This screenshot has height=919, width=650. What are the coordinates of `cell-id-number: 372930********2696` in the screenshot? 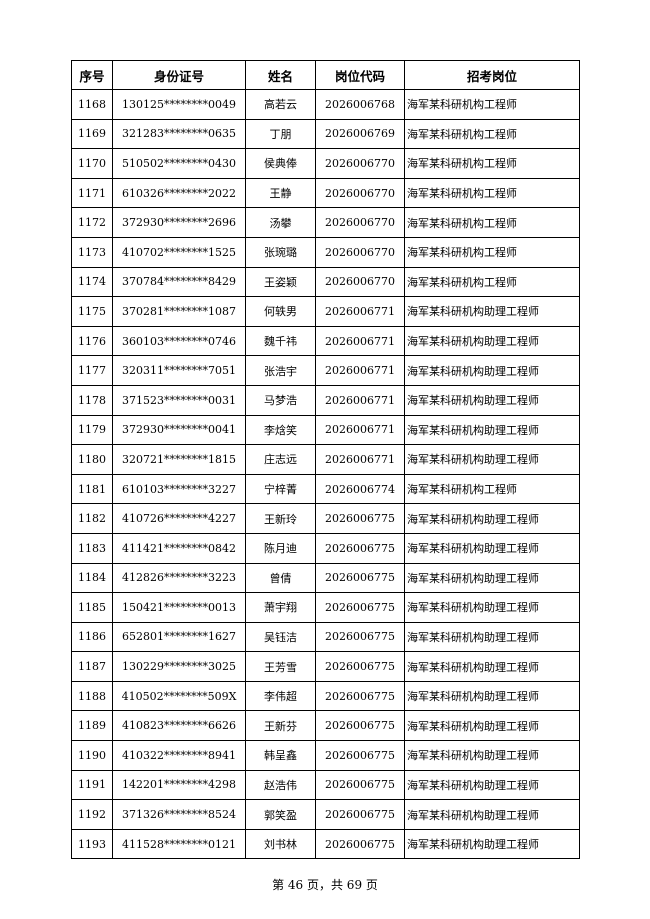 It's located at (179, 222).